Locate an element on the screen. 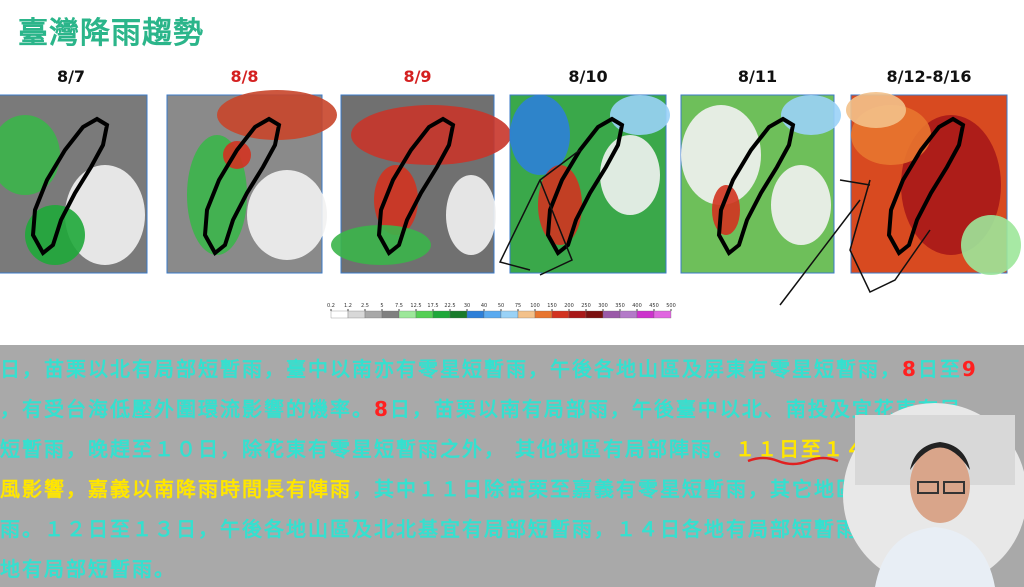 This screenshot has height=587, width=1024. text-line: 地有局部短暫雨。 is located at coordinates (88, 567).